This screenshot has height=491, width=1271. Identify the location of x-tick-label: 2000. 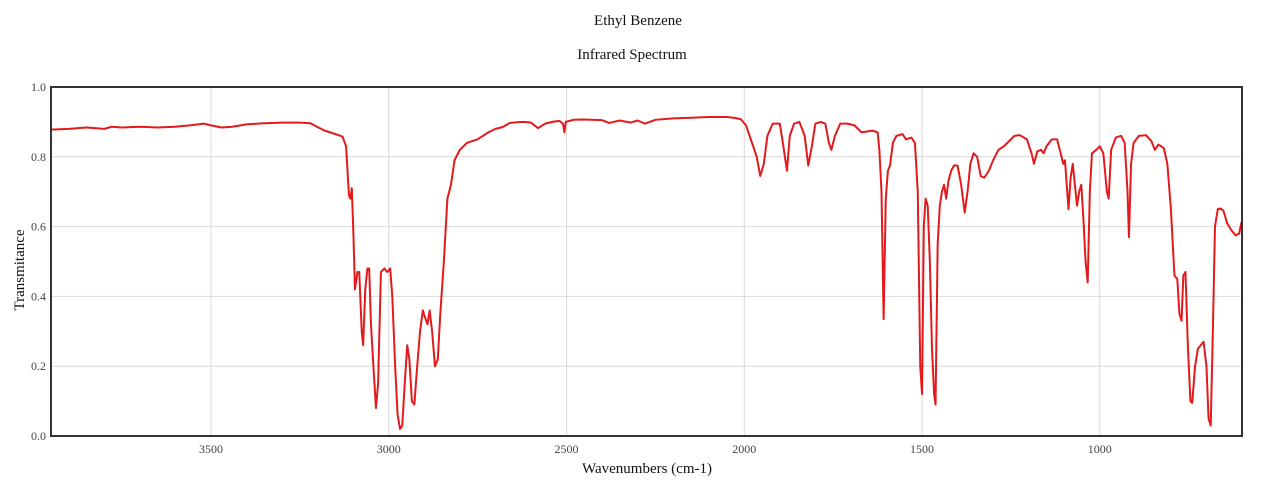
(744, 449).